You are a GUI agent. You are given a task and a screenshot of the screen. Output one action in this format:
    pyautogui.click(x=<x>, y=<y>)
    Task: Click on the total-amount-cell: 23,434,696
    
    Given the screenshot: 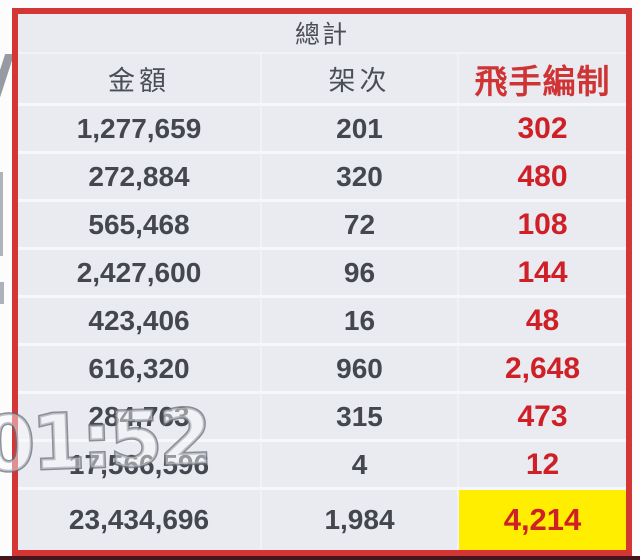 What is the action you would take?
    pyautogui.click(x=139, y=519)
    